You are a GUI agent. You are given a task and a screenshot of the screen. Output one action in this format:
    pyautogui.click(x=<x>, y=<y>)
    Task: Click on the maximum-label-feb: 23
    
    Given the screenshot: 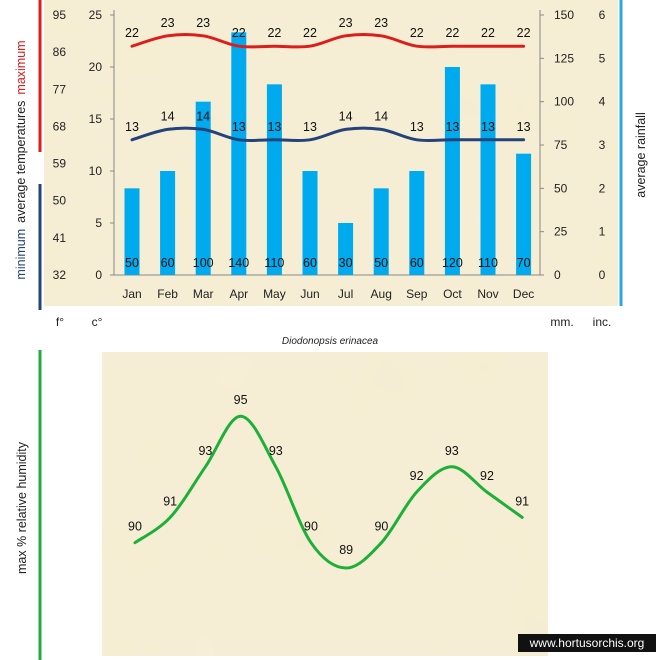 What is the action you would take?
    pyautogui.click(x=168, y=23)
    